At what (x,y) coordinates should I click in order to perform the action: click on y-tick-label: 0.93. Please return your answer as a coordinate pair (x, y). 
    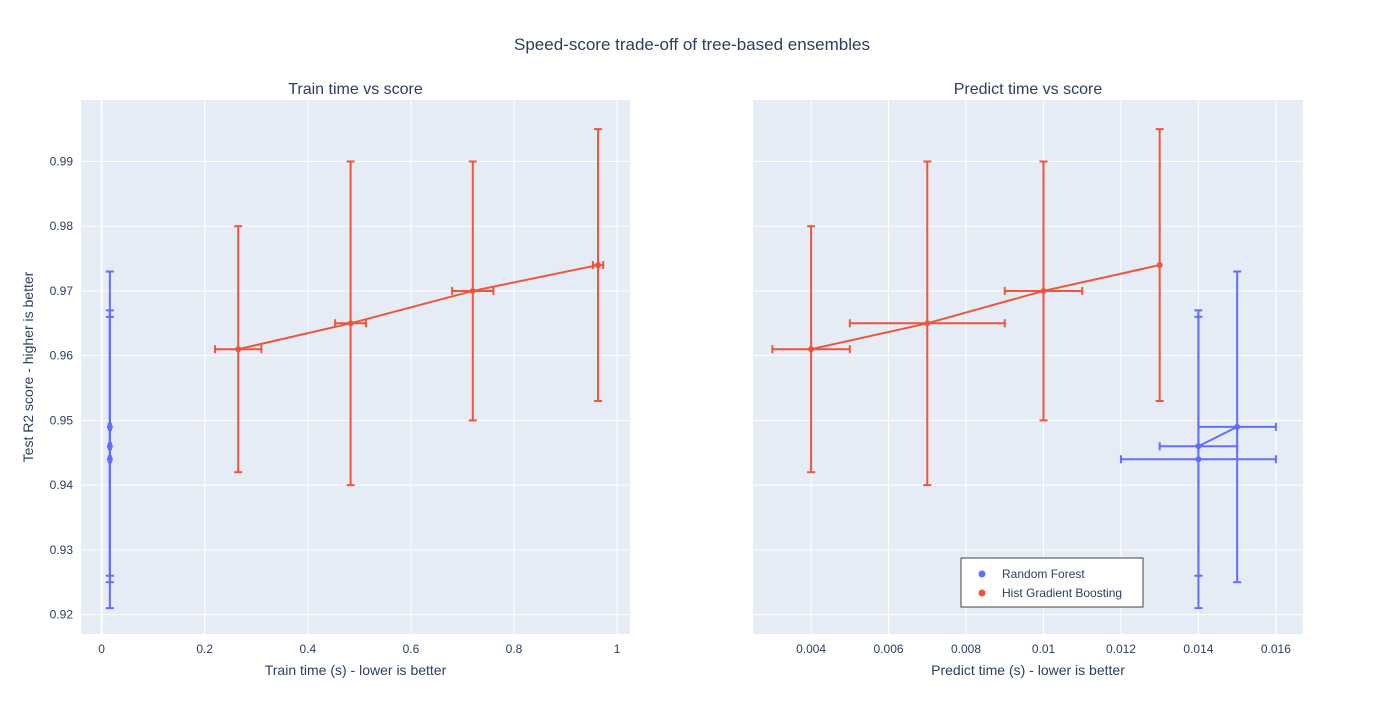
    Looking at the image, I should click on (62, 550).